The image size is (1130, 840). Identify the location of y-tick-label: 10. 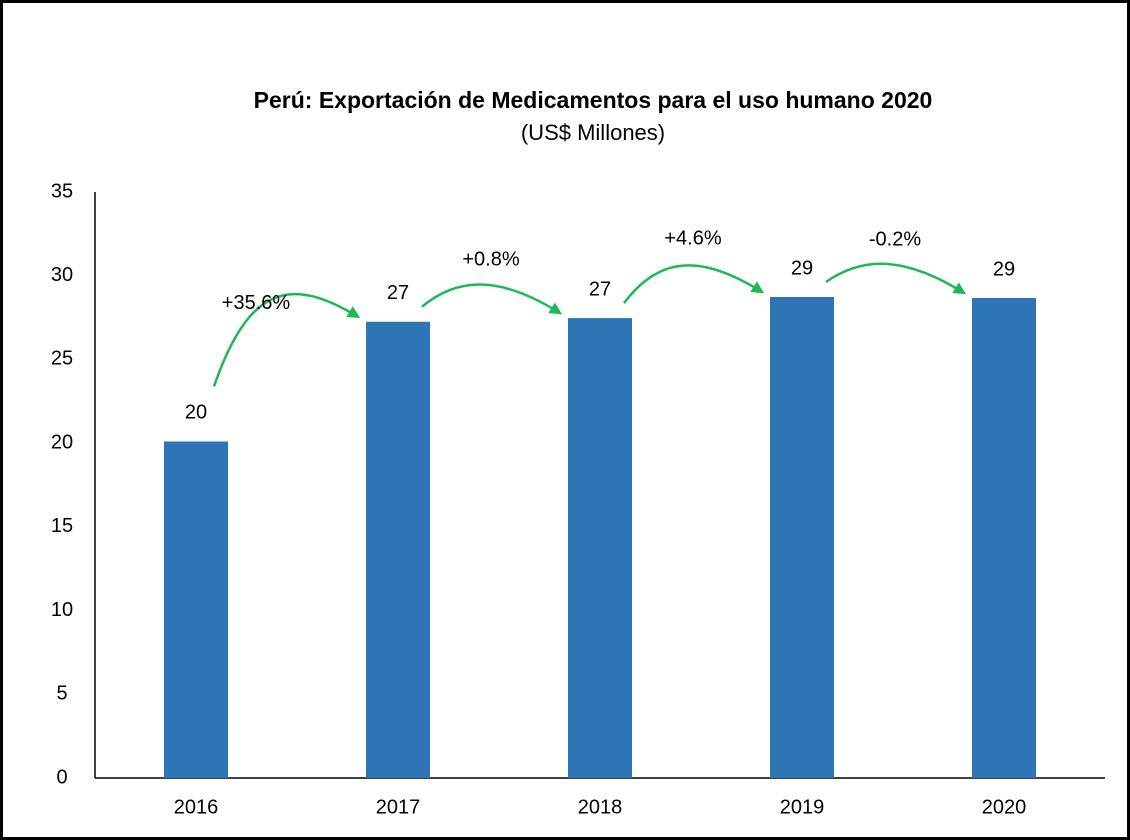
(62, 610).